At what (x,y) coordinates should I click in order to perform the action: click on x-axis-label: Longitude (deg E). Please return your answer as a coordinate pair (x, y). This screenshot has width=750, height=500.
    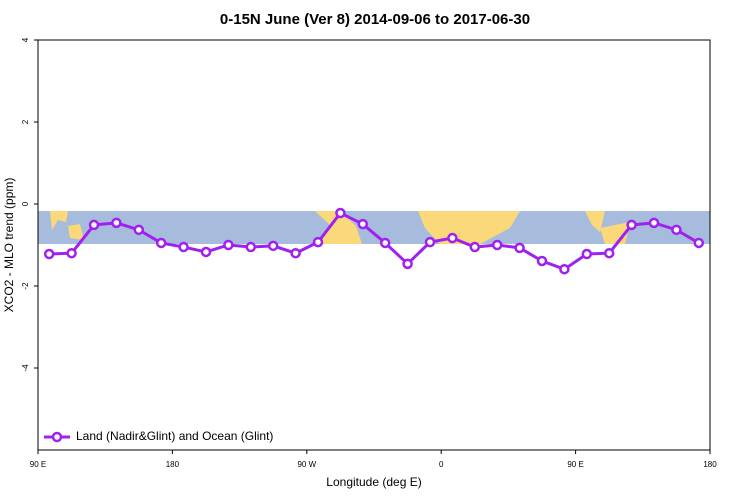
    Looking at the image, I should click on (373, 482).